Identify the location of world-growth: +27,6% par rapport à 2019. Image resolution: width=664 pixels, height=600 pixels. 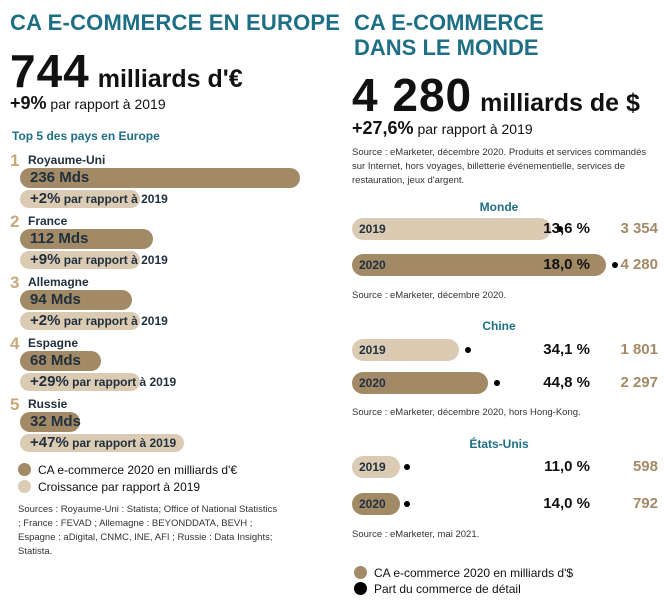
(442, 128).